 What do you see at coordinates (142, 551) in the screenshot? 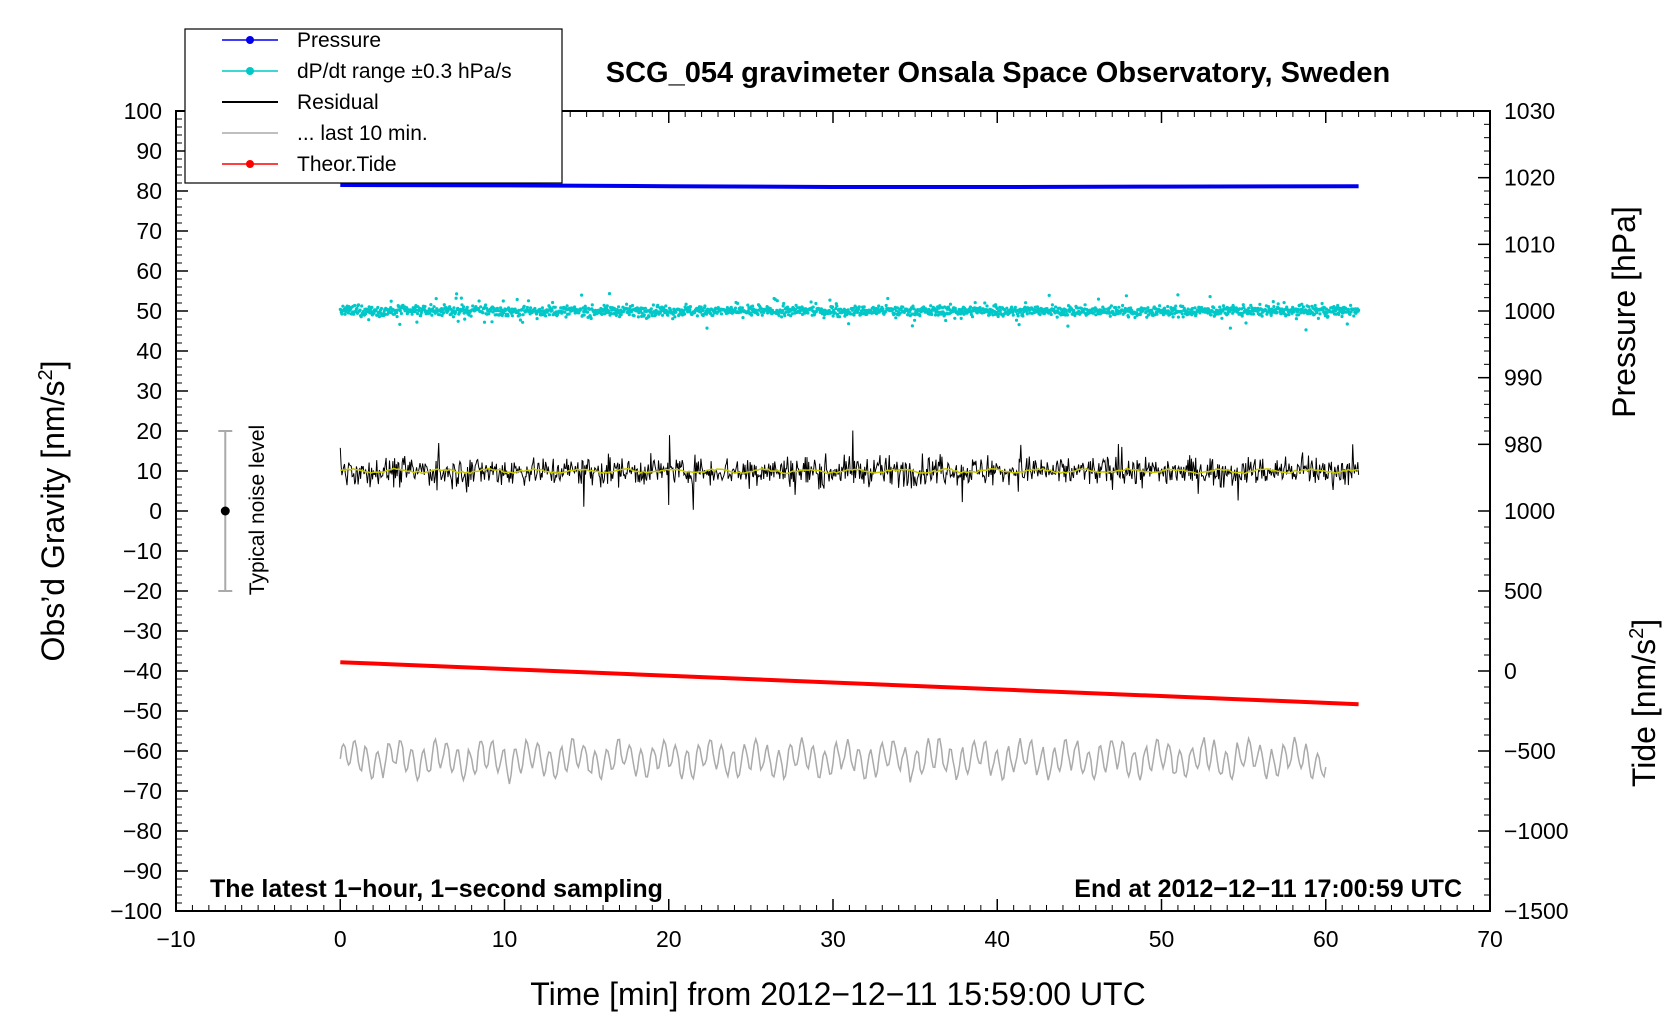
I see `y-tick-label: −10` at bounding box center [142, 551].